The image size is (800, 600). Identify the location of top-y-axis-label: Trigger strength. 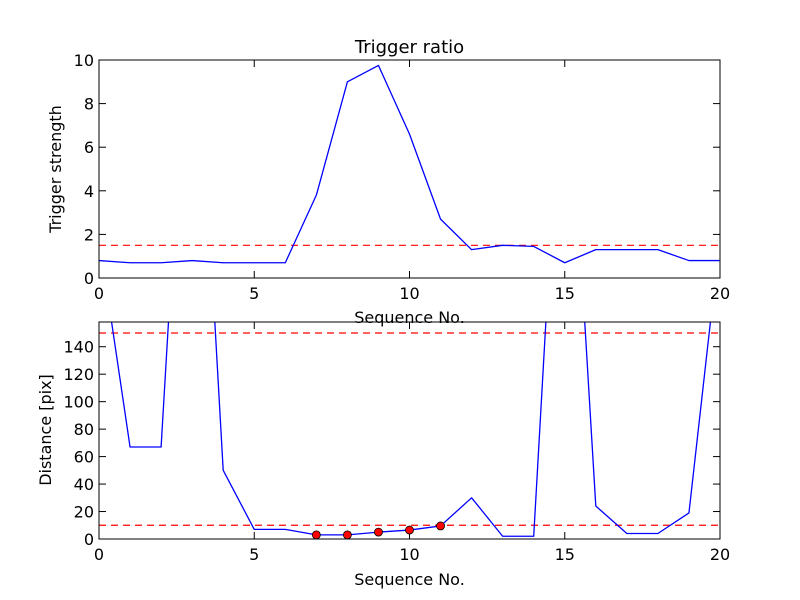
(55, 169).